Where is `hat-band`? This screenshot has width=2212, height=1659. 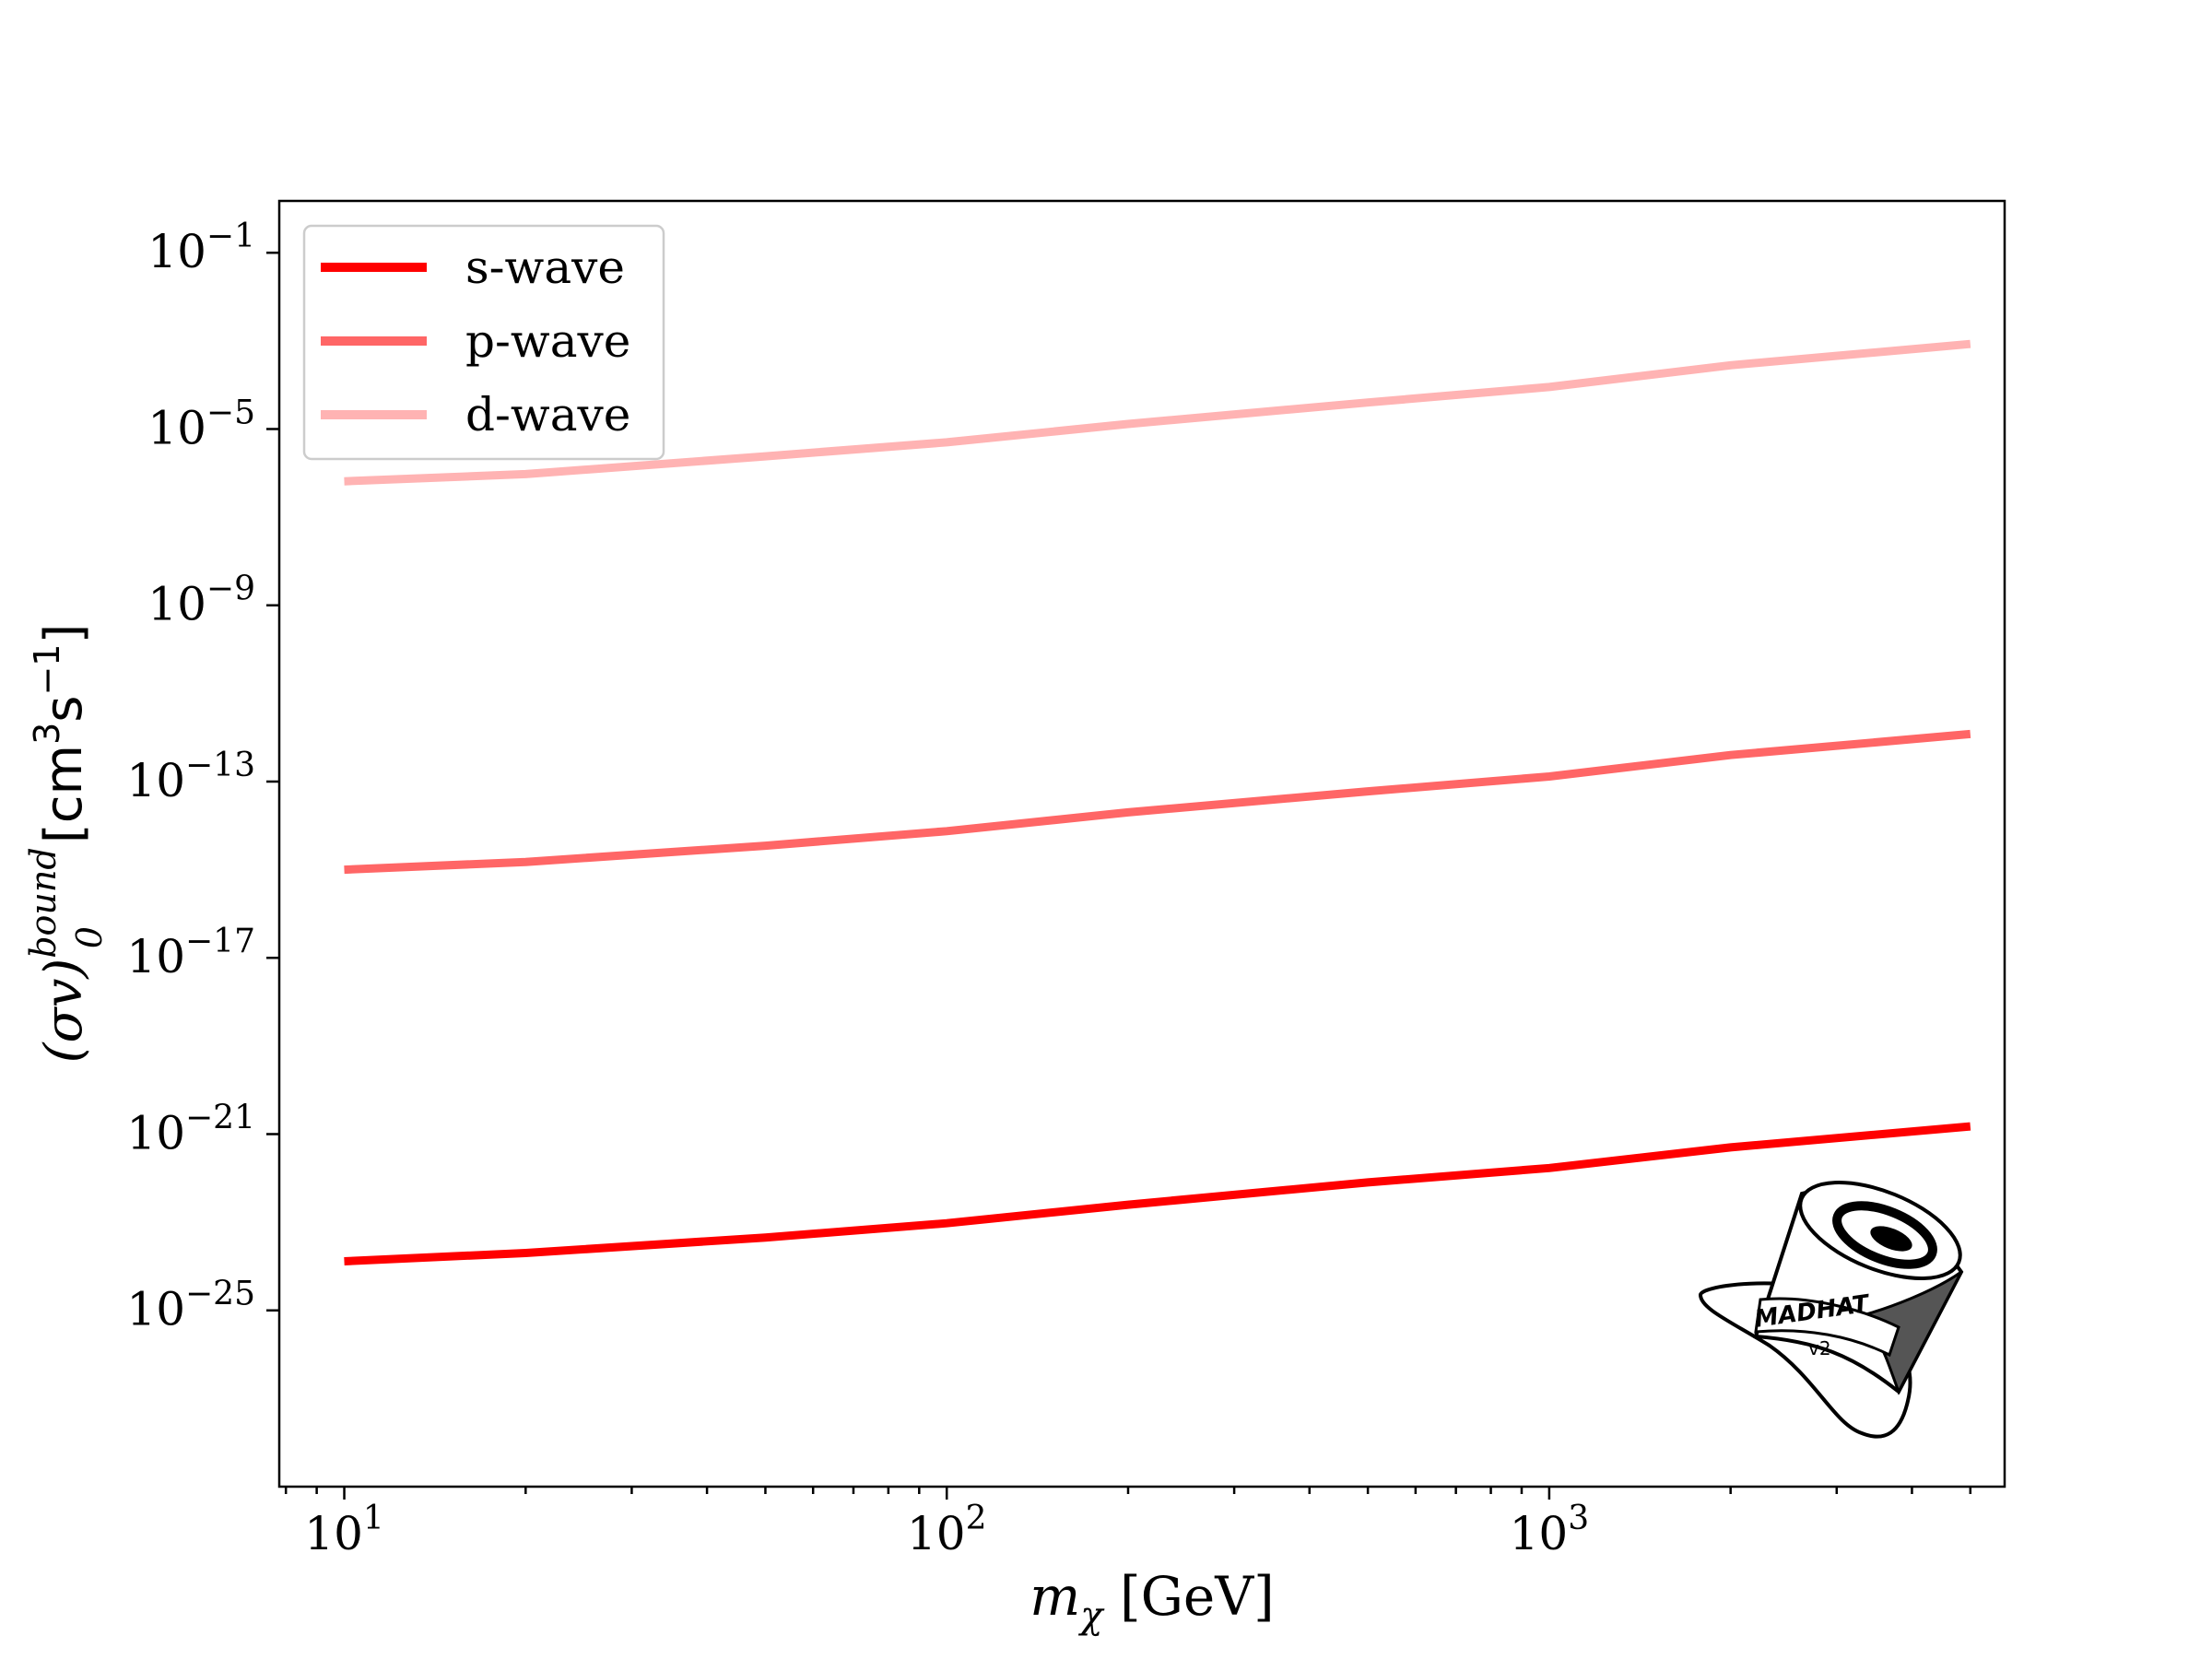
hat-band is located at coordinates (1827, 1327).